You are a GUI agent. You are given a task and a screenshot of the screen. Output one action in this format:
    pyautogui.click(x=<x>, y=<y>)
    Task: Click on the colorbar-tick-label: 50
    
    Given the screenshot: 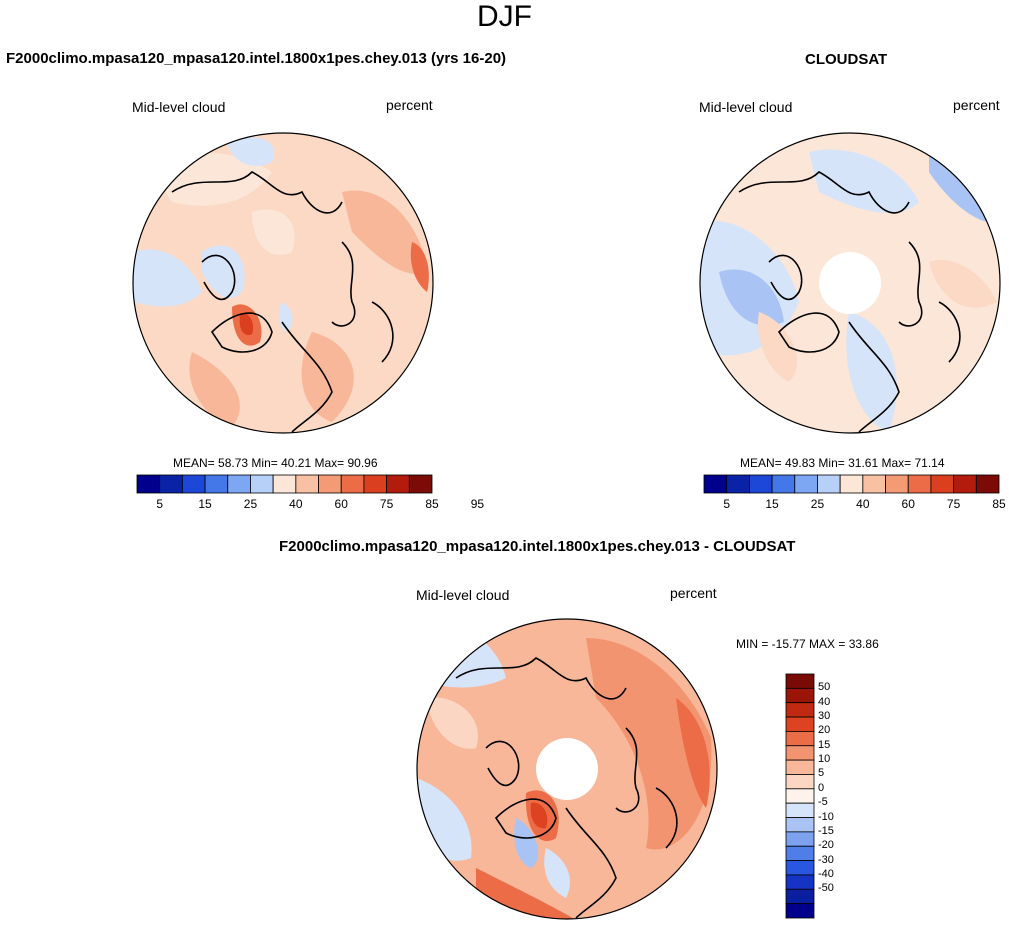 What is the action you would take?
    pyautogui.click(x=824, y=687)
    